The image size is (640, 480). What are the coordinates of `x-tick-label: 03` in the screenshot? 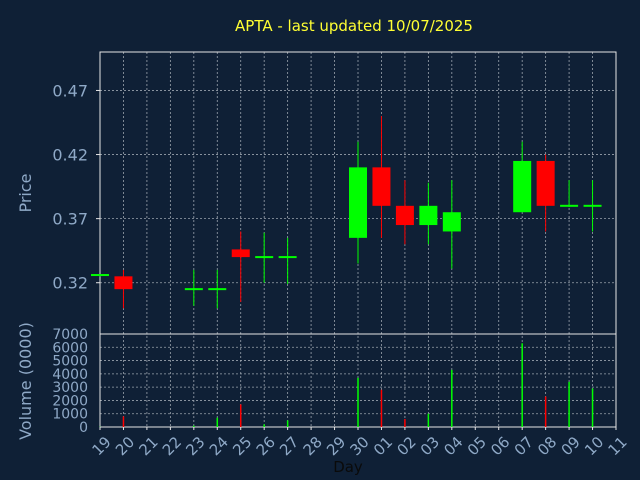 It's located at (430, 446).